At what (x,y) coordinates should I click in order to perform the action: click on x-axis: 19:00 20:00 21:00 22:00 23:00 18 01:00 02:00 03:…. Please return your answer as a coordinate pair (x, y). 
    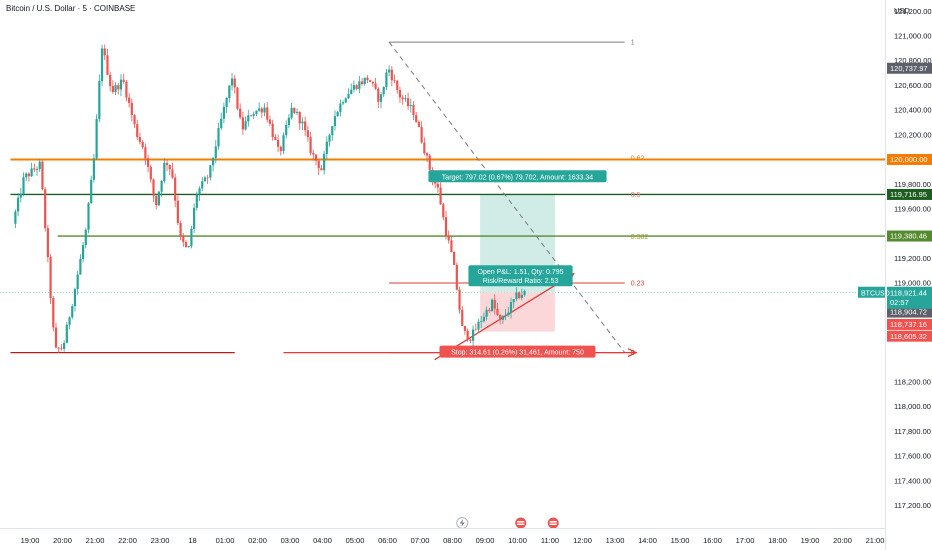
    Looking at the image, I should click on (453, 540).